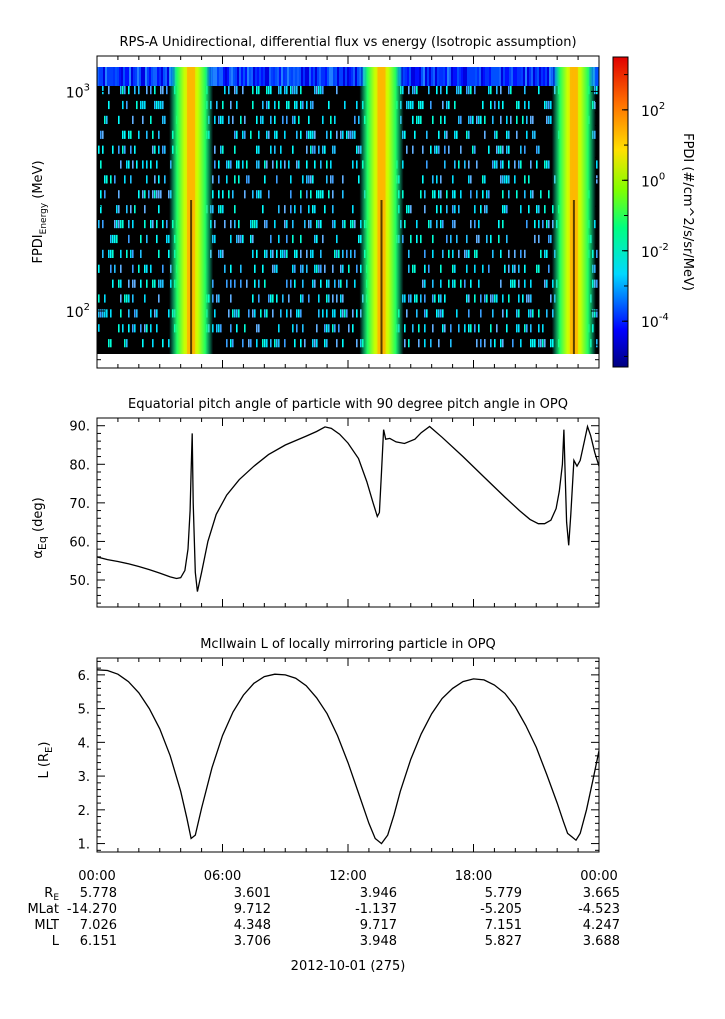 The height and width of the screenshot is (1019, 725). Describe the element at coordinates (222, 876) in the screenshot. I see `time-tick-label: 06:00` at that location.